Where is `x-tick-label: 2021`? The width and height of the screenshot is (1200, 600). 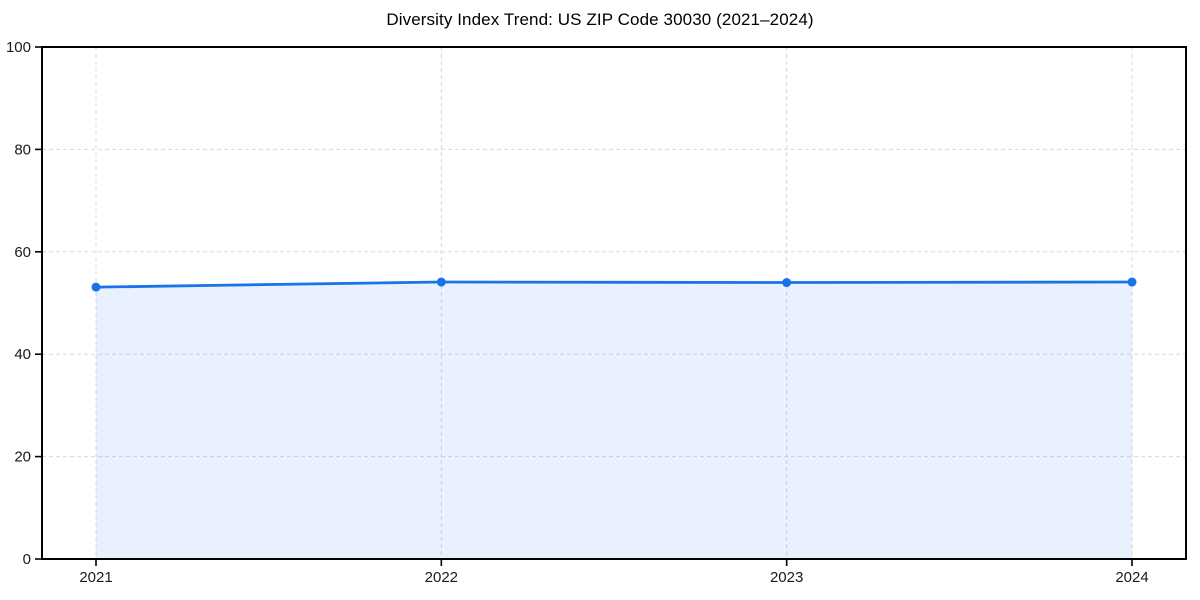 x-tick-label: 2021 is located at coordinates (95, 577).